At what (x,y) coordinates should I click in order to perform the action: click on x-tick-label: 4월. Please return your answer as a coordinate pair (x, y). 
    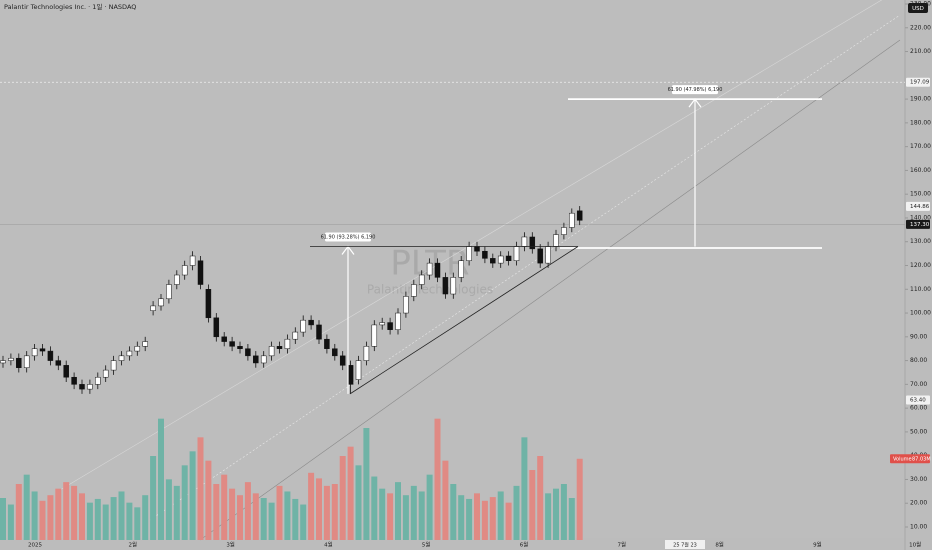
    Looking at the image, I should click on (328, 545).